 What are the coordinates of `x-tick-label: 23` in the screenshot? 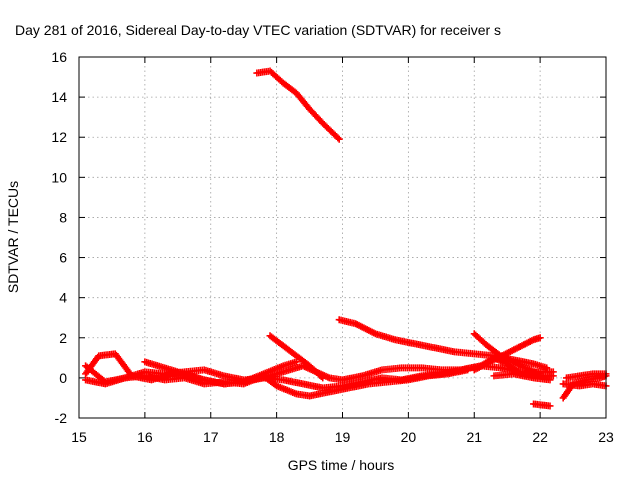 It's located at (606, 437).